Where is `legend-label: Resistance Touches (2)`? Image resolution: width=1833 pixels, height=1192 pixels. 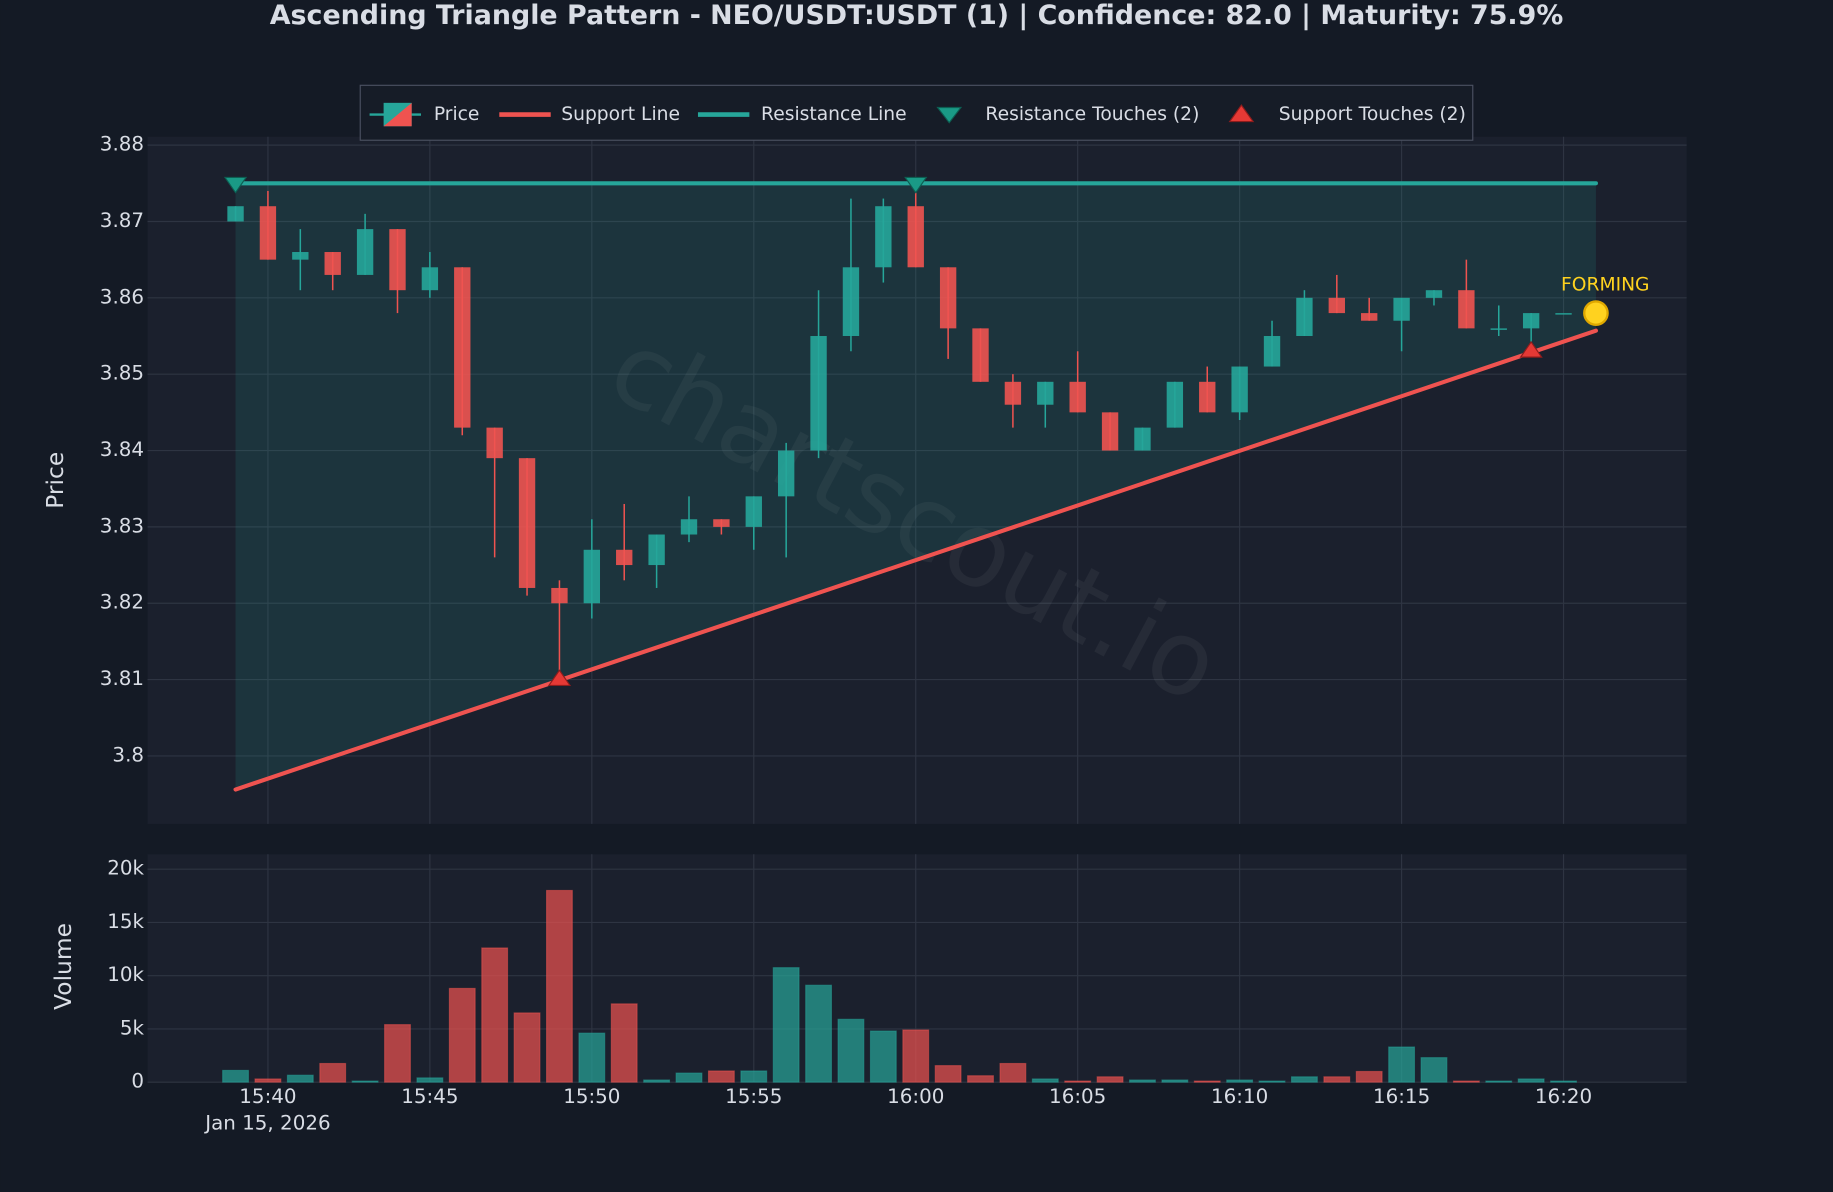
legend-label: Resistance Touches (2) is located at coordinates (1092, 114).